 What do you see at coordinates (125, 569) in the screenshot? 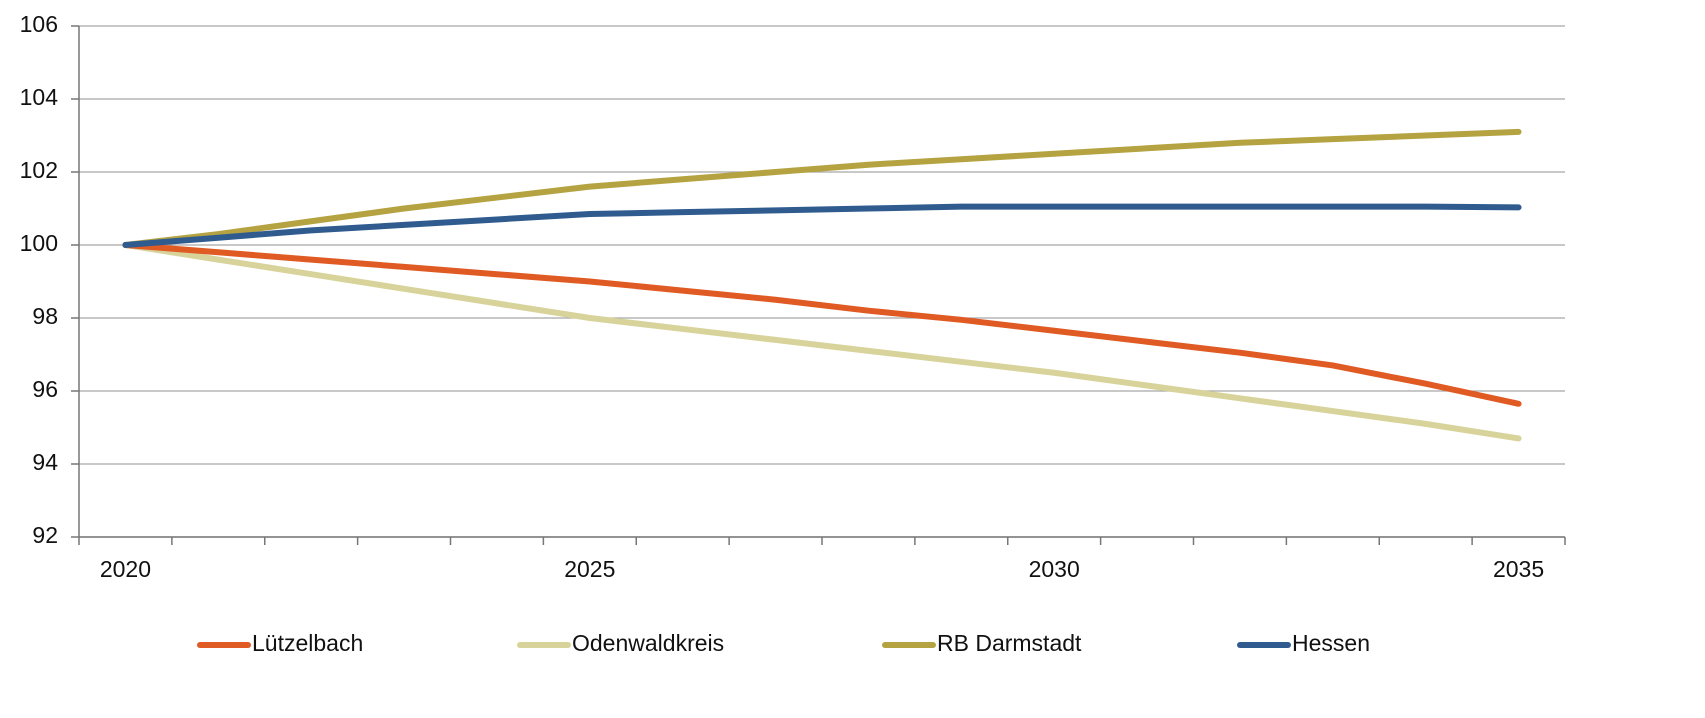
I see `x-tick-label: 2020` at bounding box center [125, 569].